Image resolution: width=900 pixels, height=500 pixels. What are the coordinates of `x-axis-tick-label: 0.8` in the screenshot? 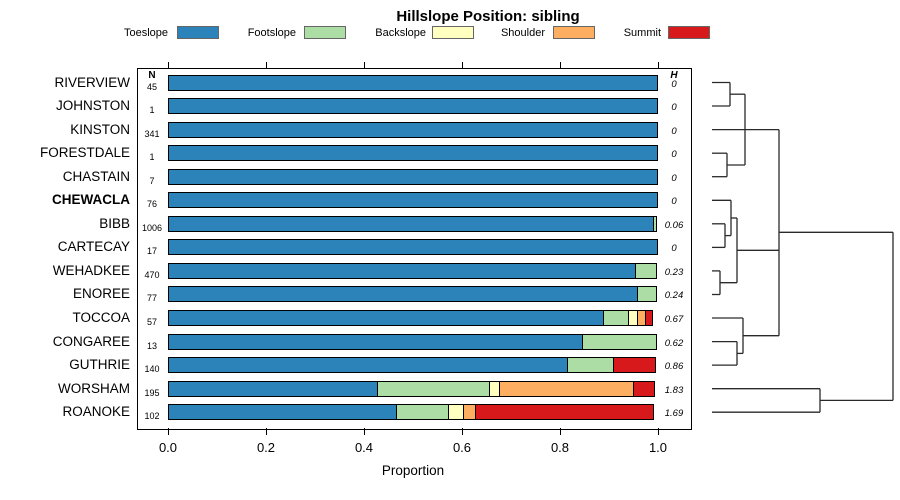 It's located at (560, 447).